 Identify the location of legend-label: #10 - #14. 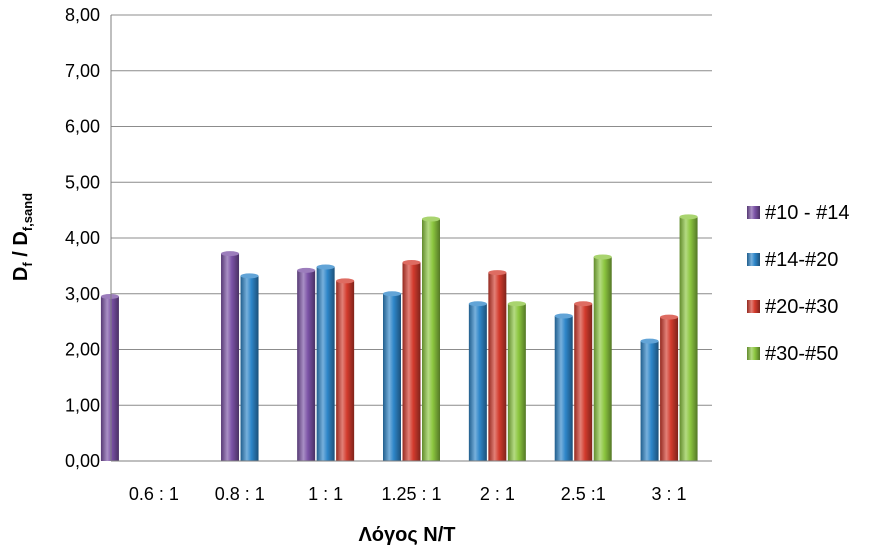
(807, 213).